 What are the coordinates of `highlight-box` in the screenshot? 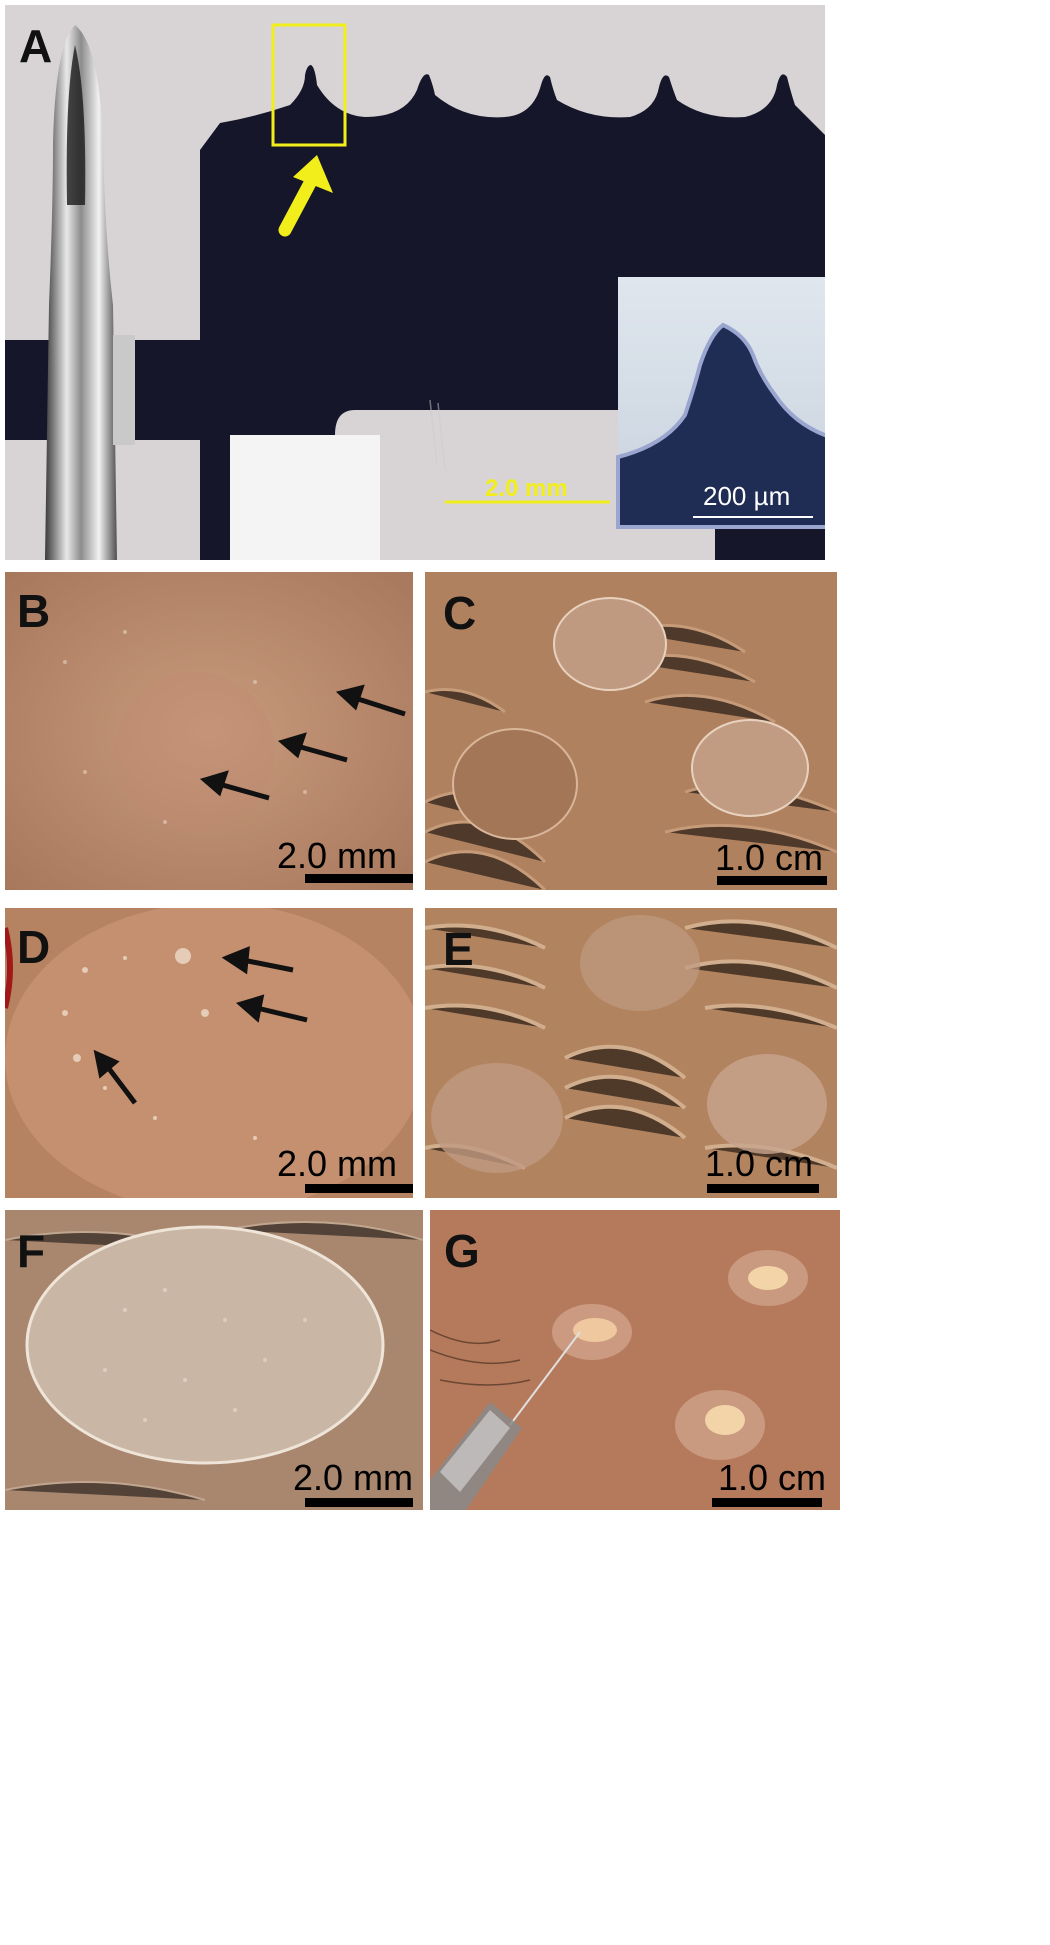 It's located at (309, 85).